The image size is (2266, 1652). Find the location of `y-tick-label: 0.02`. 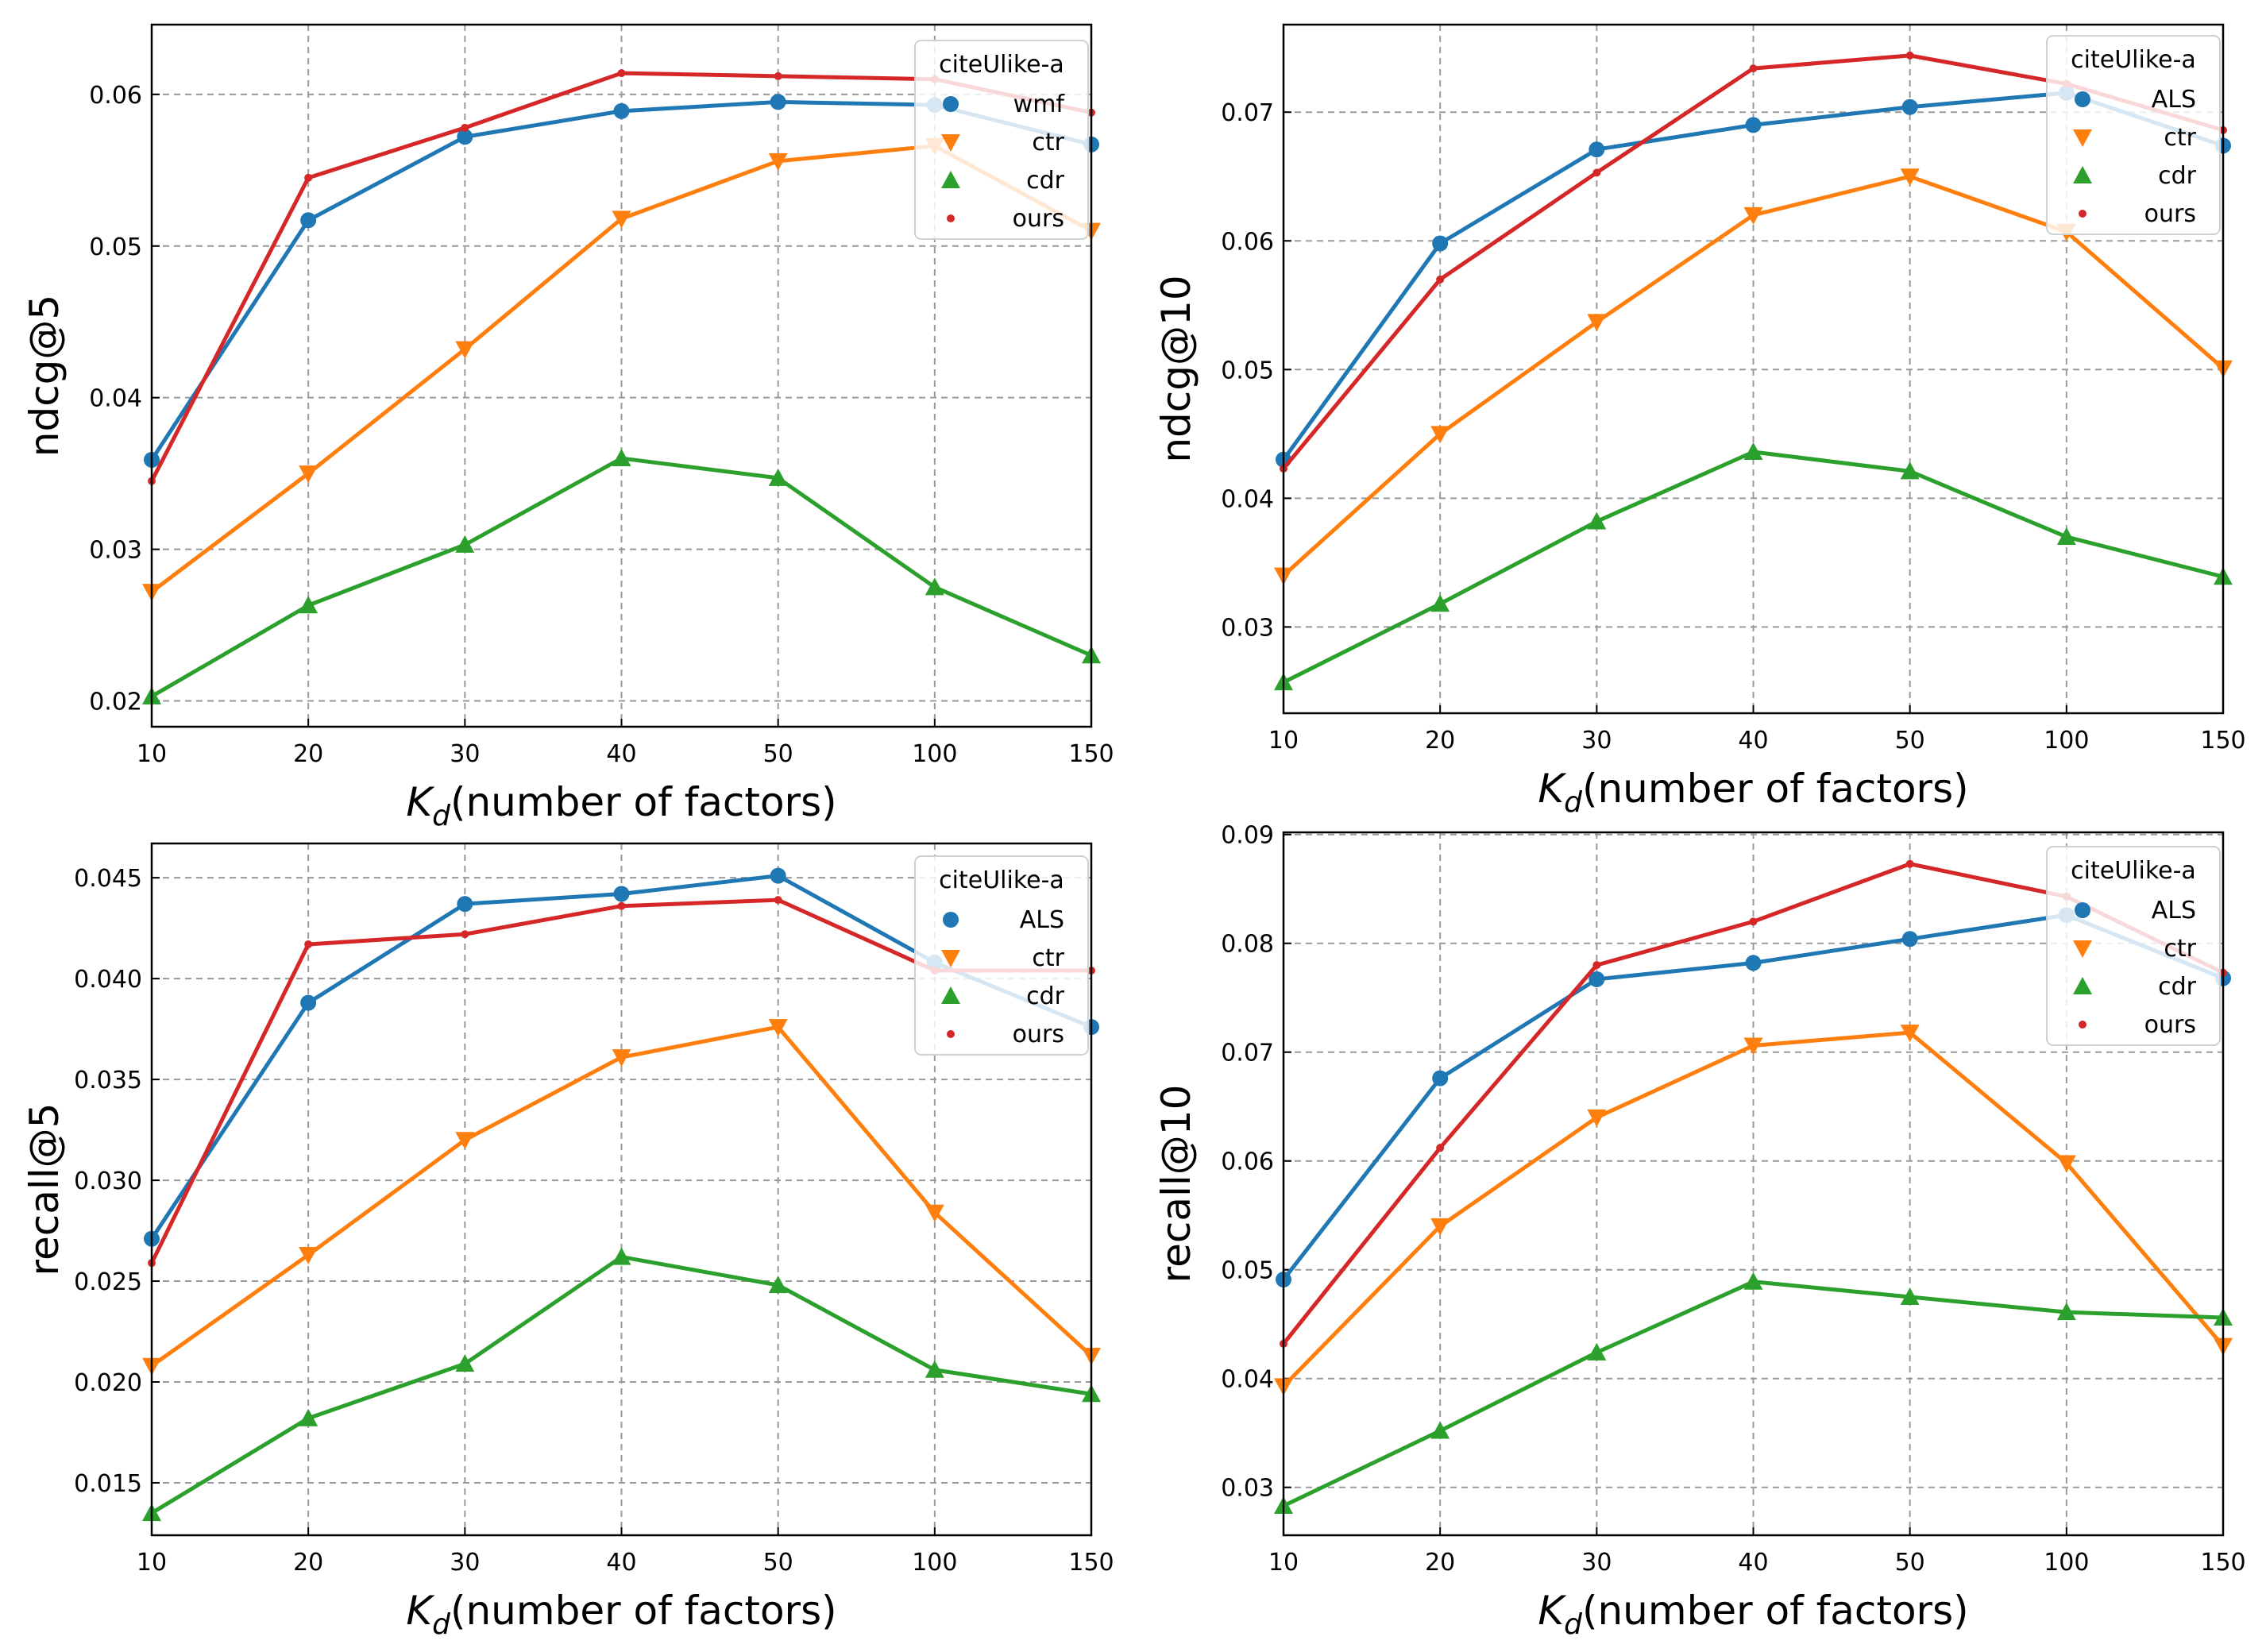

y-tick-label: 0.02 is located at coordinates (116, 702).